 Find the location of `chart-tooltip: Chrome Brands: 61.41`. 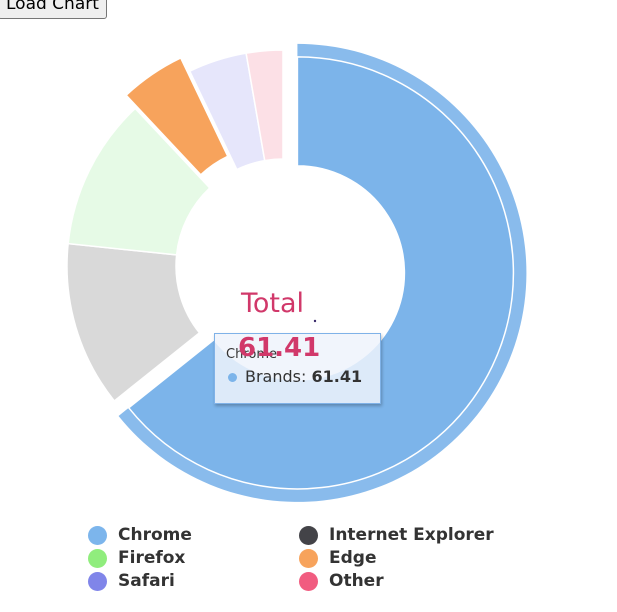

chart-tooltip: Chrome Brands: 61.41 is located at coordinates (297, 368).